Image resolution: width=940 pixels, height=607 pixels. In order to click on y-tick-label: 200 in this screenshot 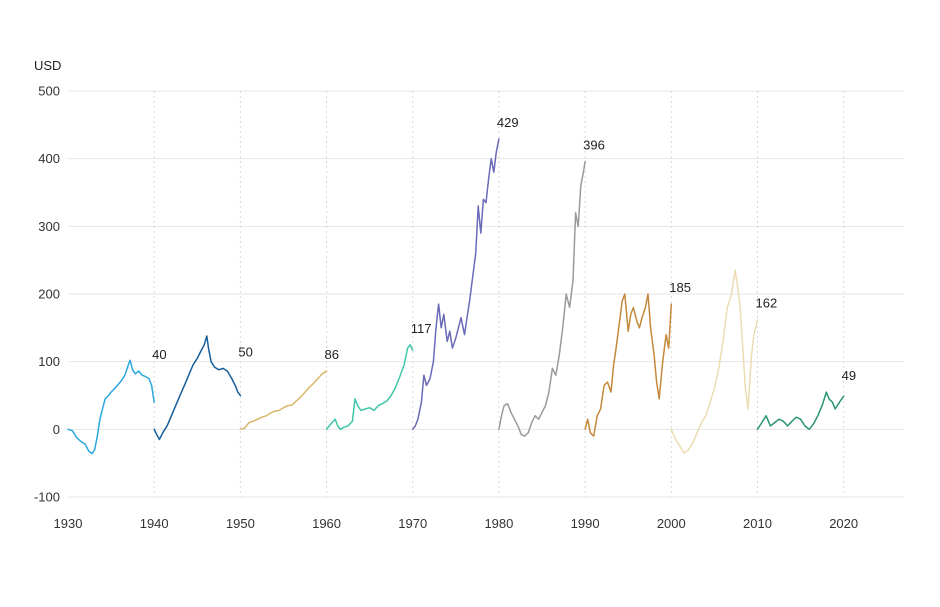, I will do `click(49, 294)`.